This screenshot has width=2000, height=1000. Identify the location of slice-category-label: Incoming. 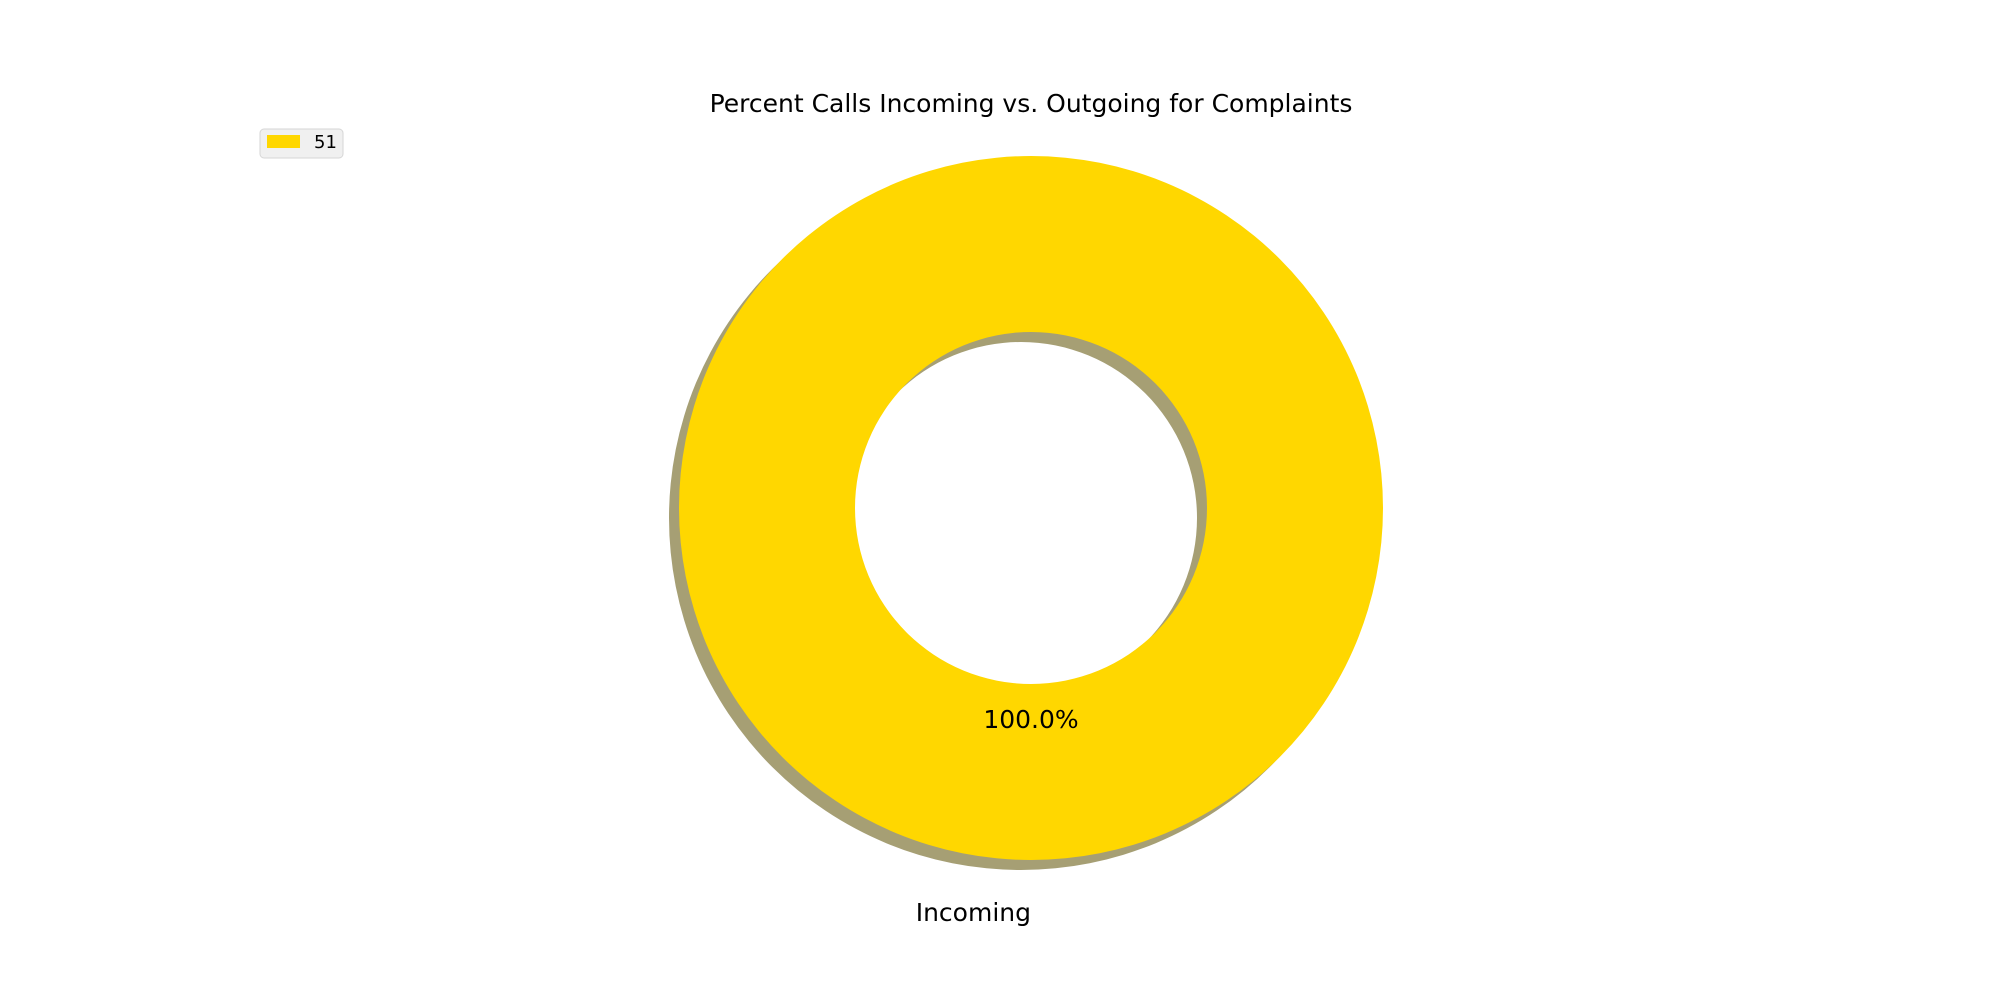
(973, 912).